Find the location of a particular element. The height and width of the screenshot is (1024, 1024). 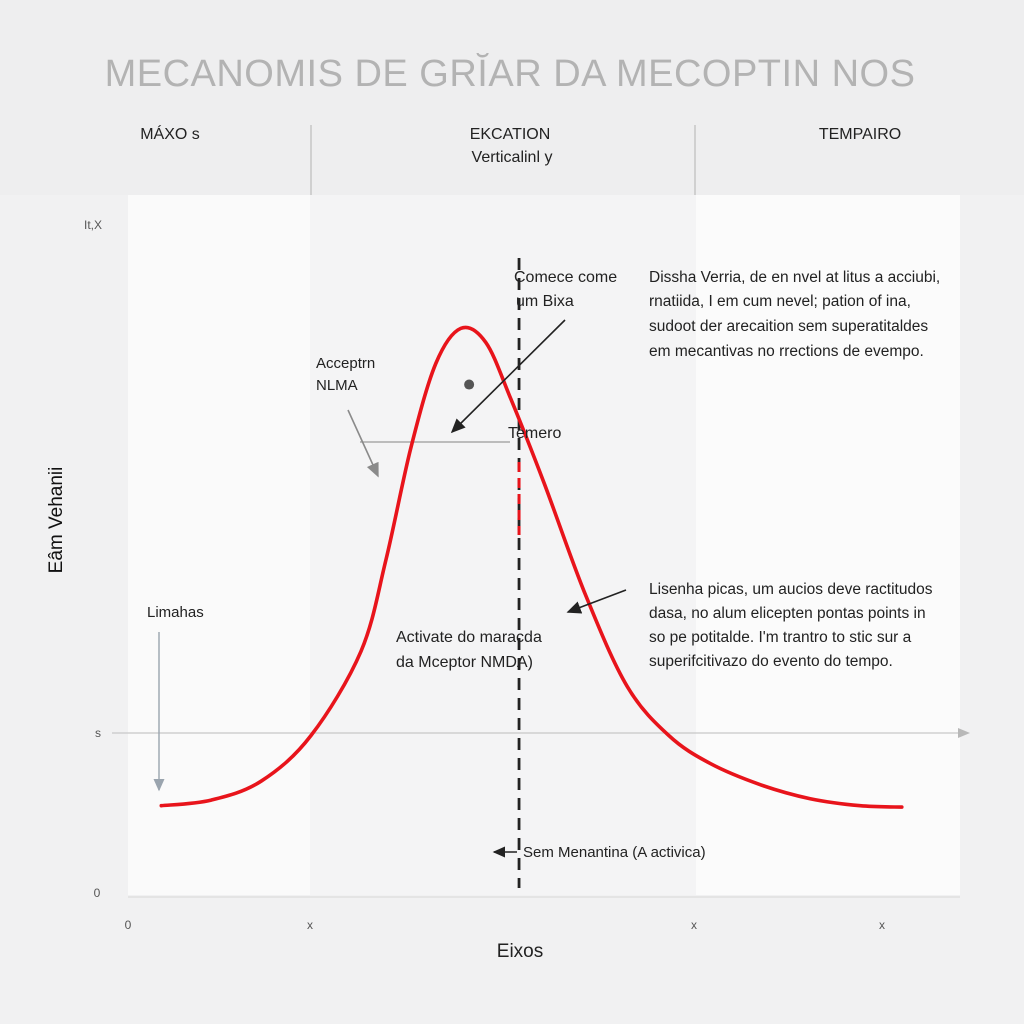

baseline-arrowhead is located at coordinates (964, 733).